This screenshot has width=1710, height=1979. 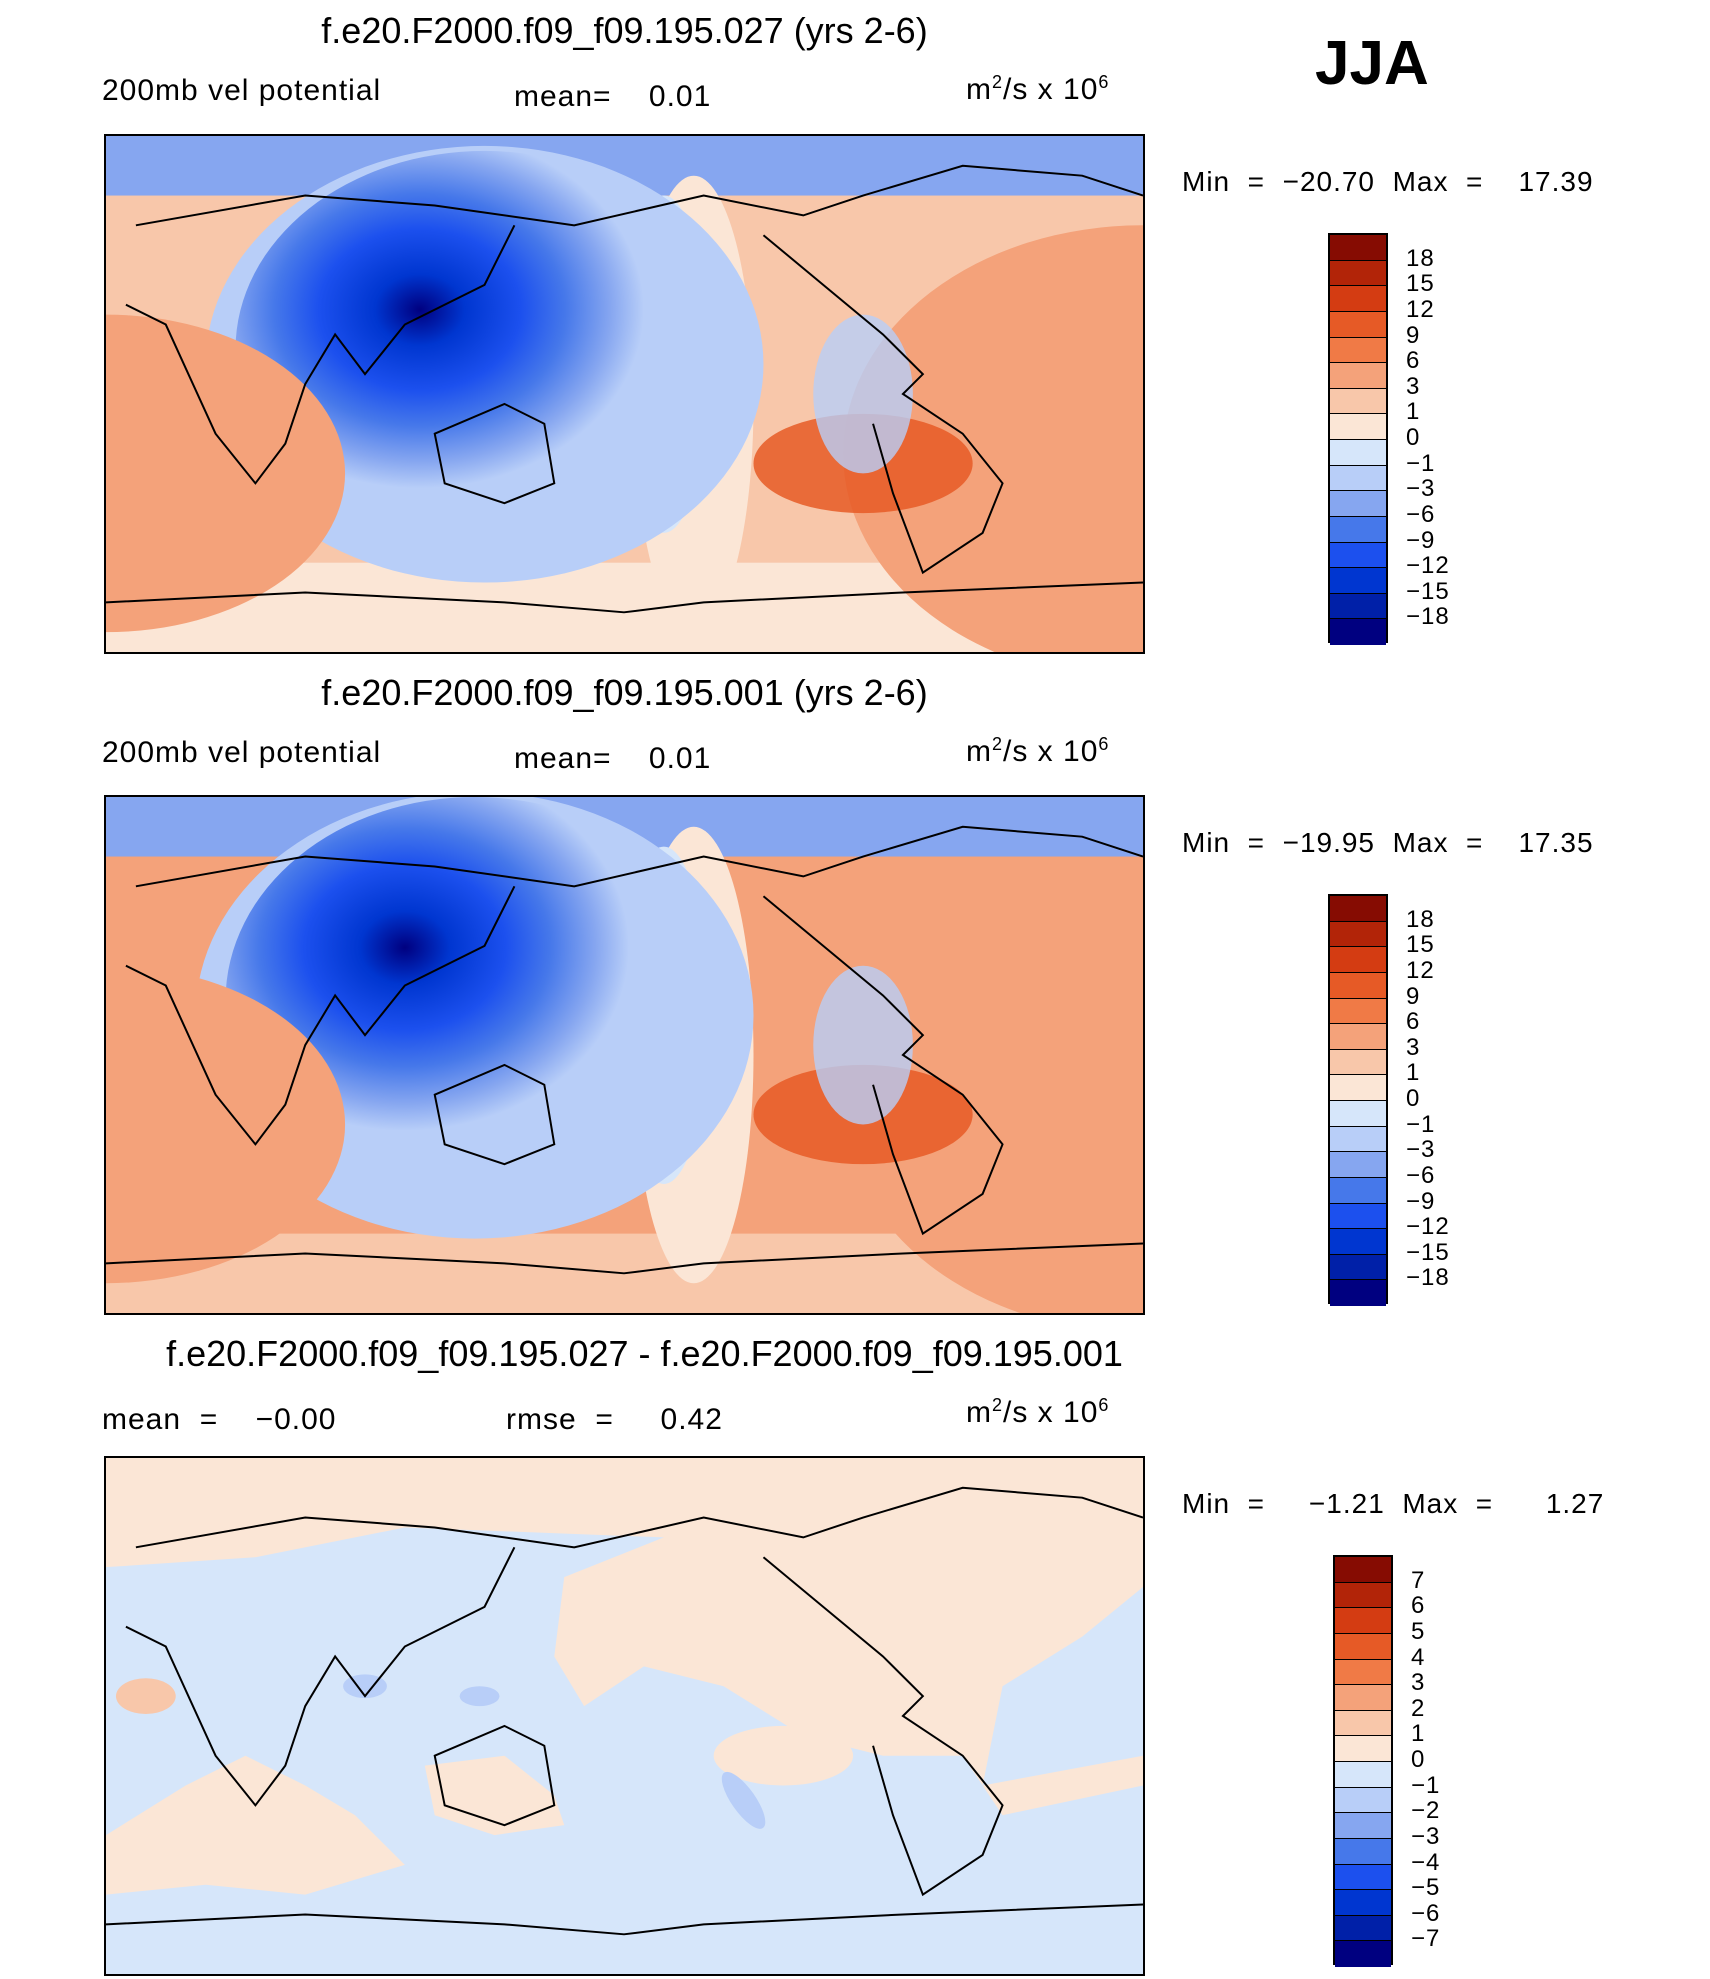 I want to click on colorbar-tick-label: 12, so click(x=1420, y=970).